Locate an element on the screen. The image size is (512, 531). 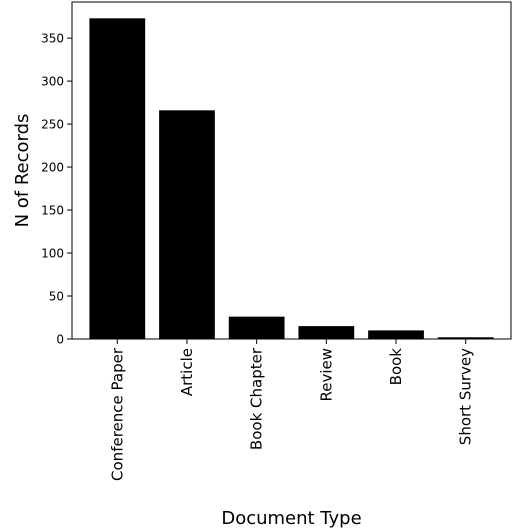
y-tick-label: 150 is located at coordinates (52, 211).